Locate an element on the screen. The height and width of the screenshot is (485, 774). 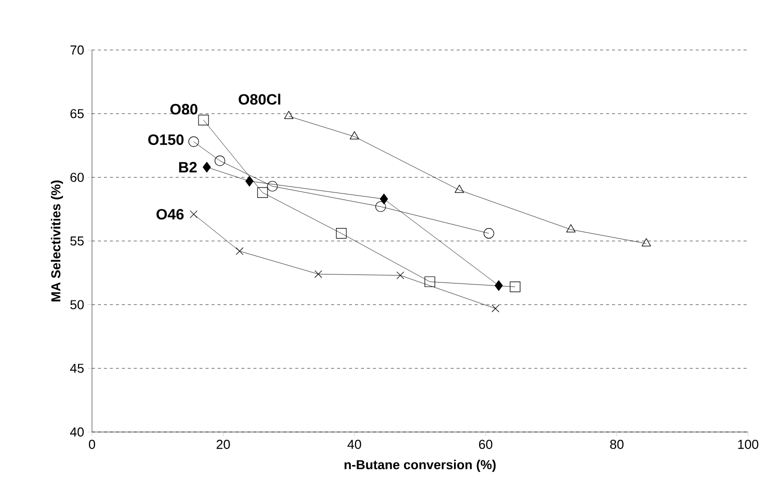
x-tick-label: 40 is located at coordinates (355, 444).